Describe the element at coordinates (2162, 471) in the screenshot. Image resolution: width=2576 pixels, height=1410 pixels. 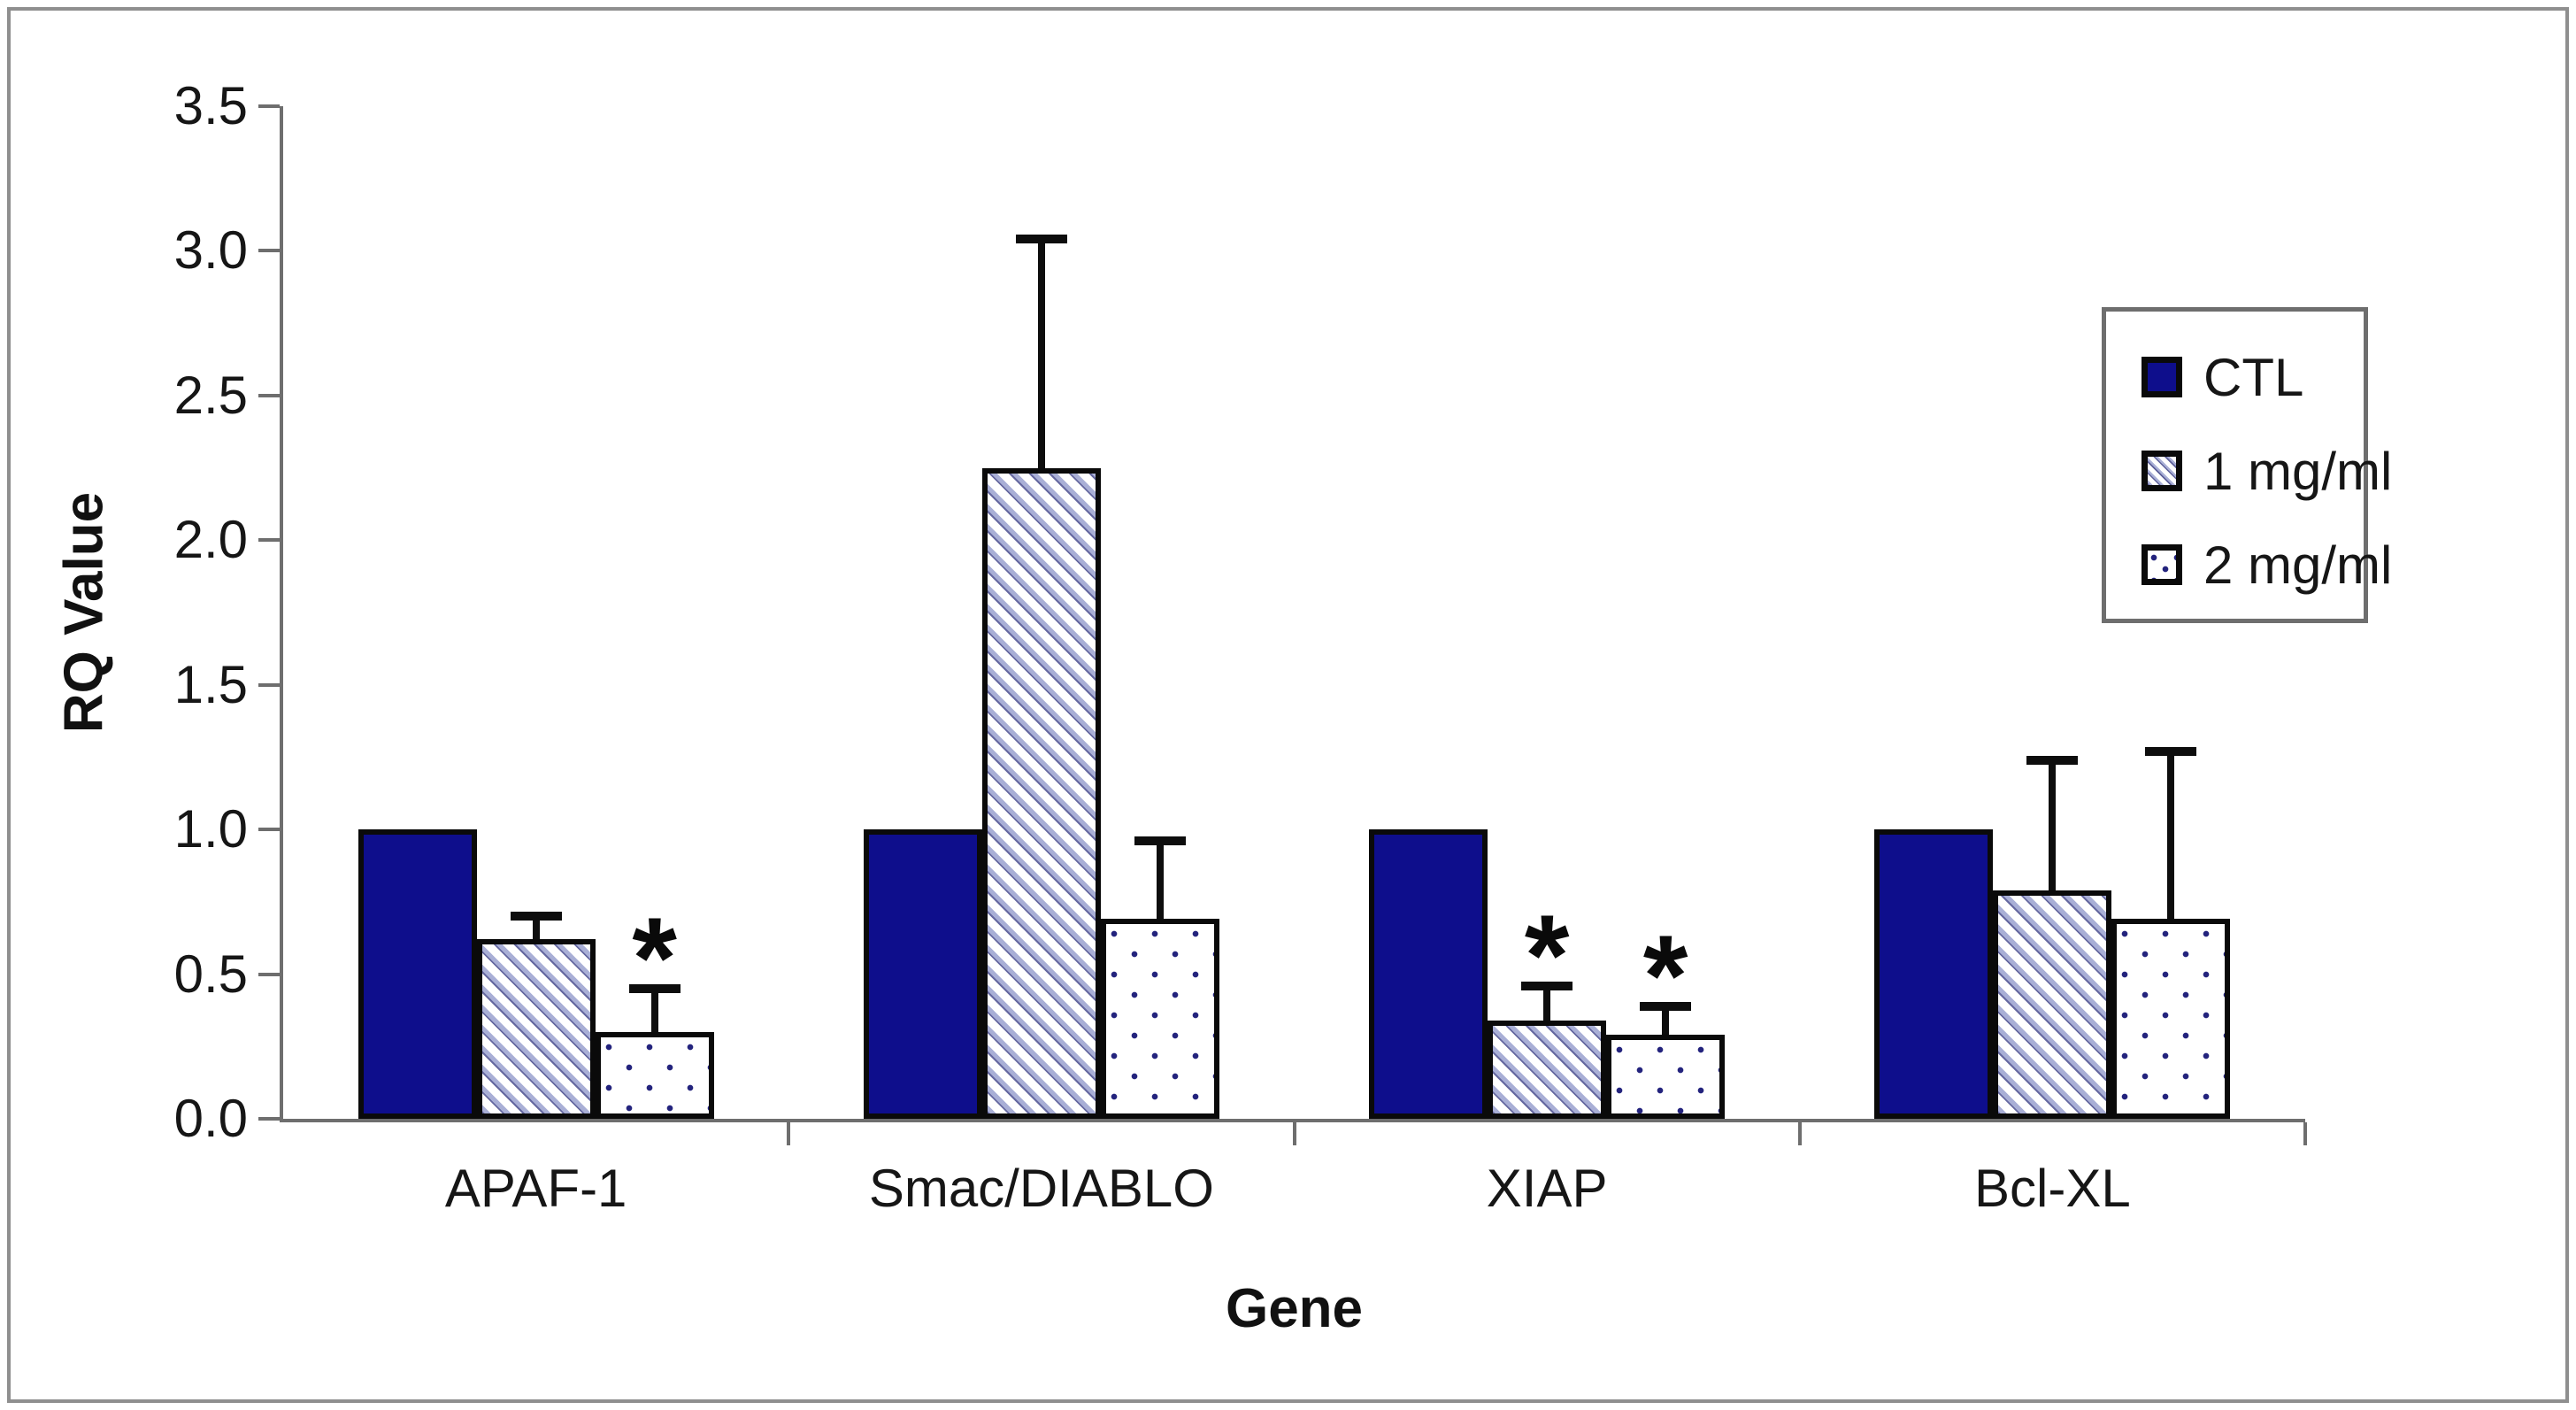
I see `legend-swatch-hatch` at that location.